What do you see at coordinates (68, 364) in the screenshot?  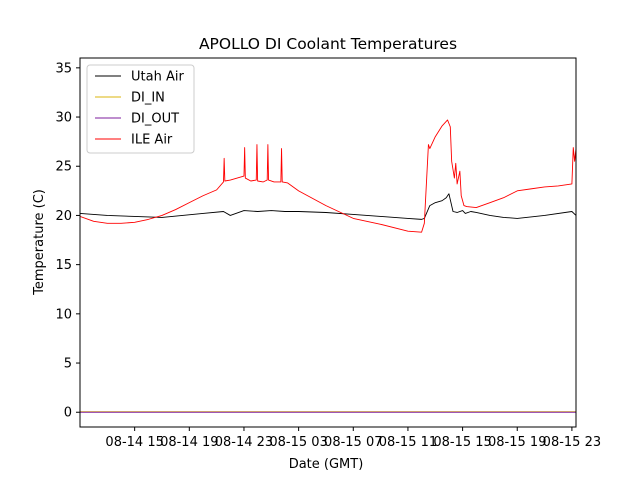 I see `y-tick-label: 5` at bounding box center [68, 364].